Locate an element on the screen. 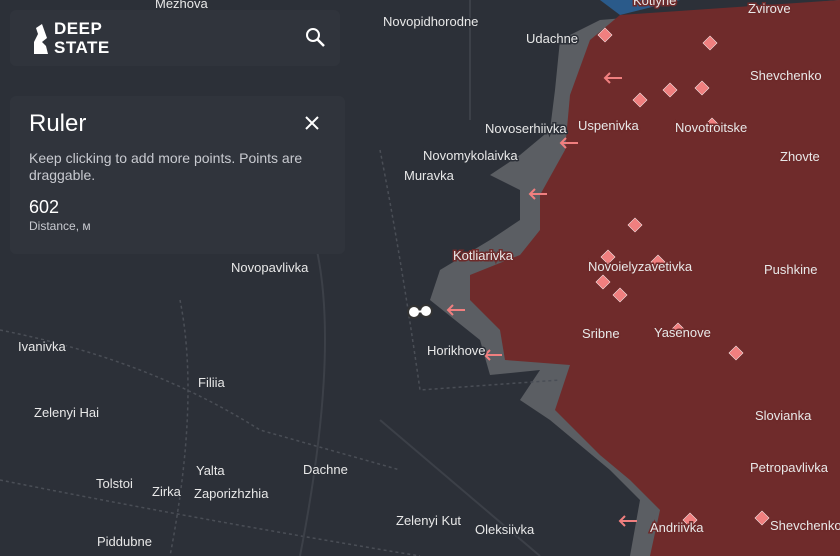  place-label: Novomykolaivka is located at coordinates (470, 155).